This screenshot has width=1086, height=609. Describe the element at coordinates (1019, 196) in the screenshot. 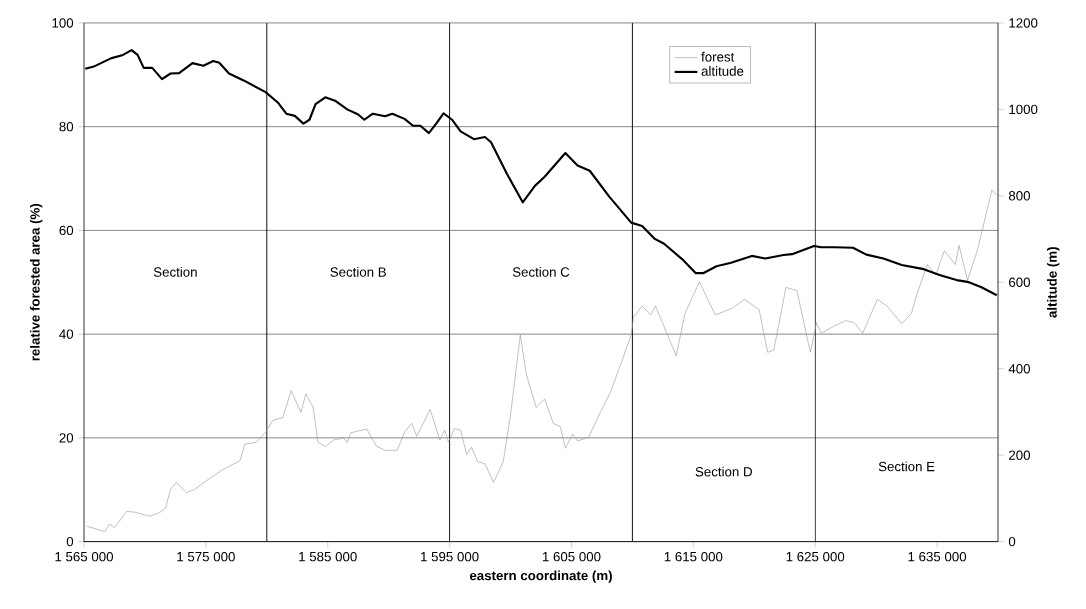

I see `y2-tick-label: 800` at that location.